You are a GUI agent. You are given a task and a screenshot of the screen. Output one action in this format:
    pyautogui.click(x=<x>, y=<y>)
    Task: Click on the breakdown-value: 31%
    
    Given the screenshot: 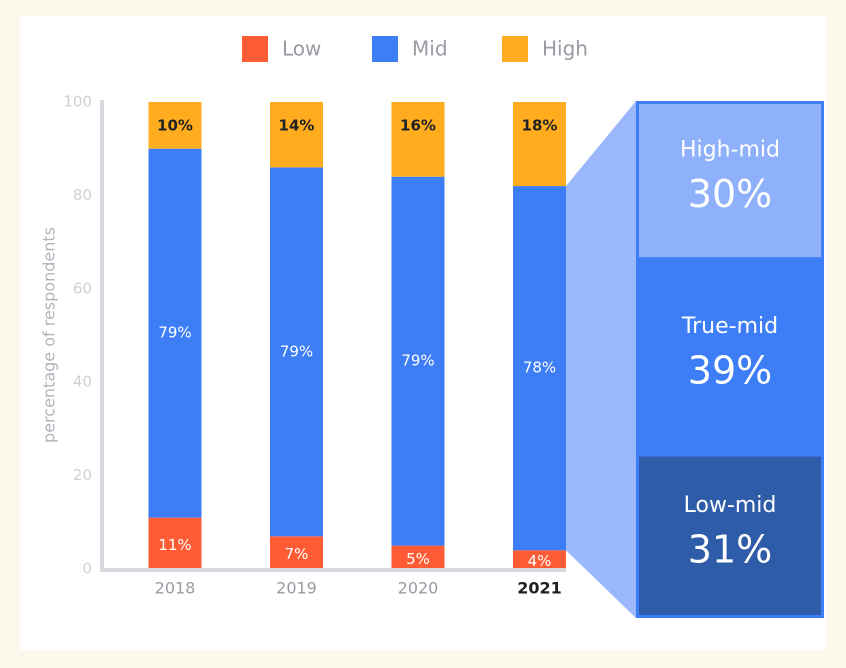 What is the action you would take?
    pyautogui.click(x=730, y=549)
    